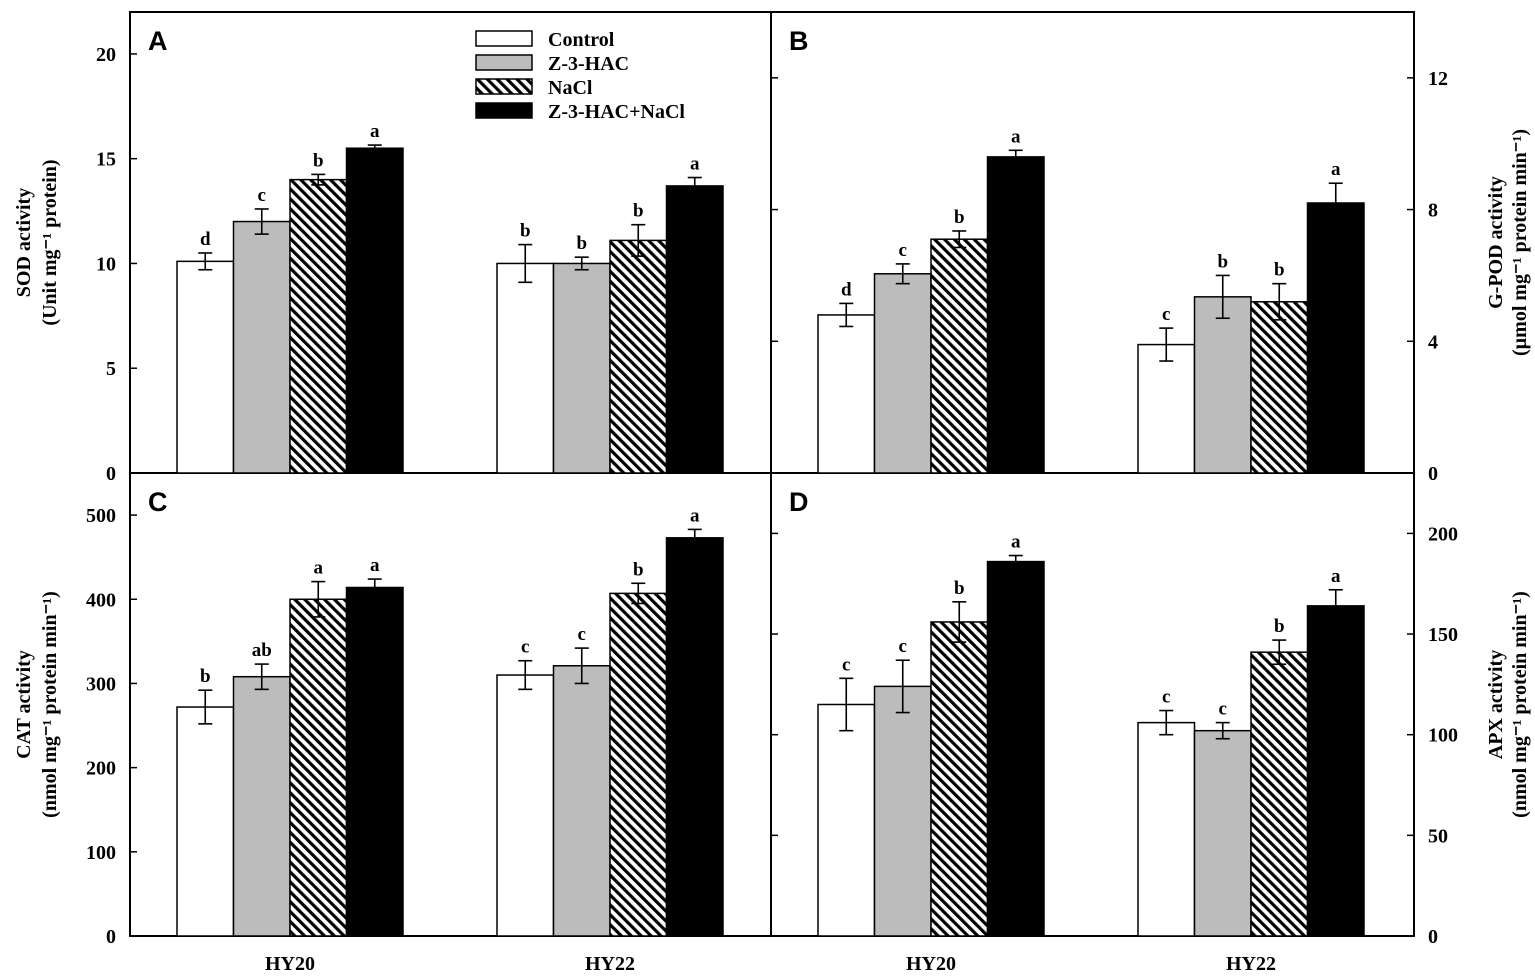  I want to click on y-axis-title: CAT activity, so click(24, 704).